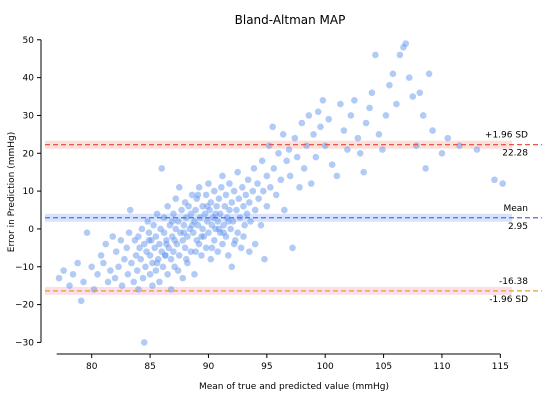 This screenshot has width=550, height=400. I want to click on y-tick-label: 0, so click(31, 230).